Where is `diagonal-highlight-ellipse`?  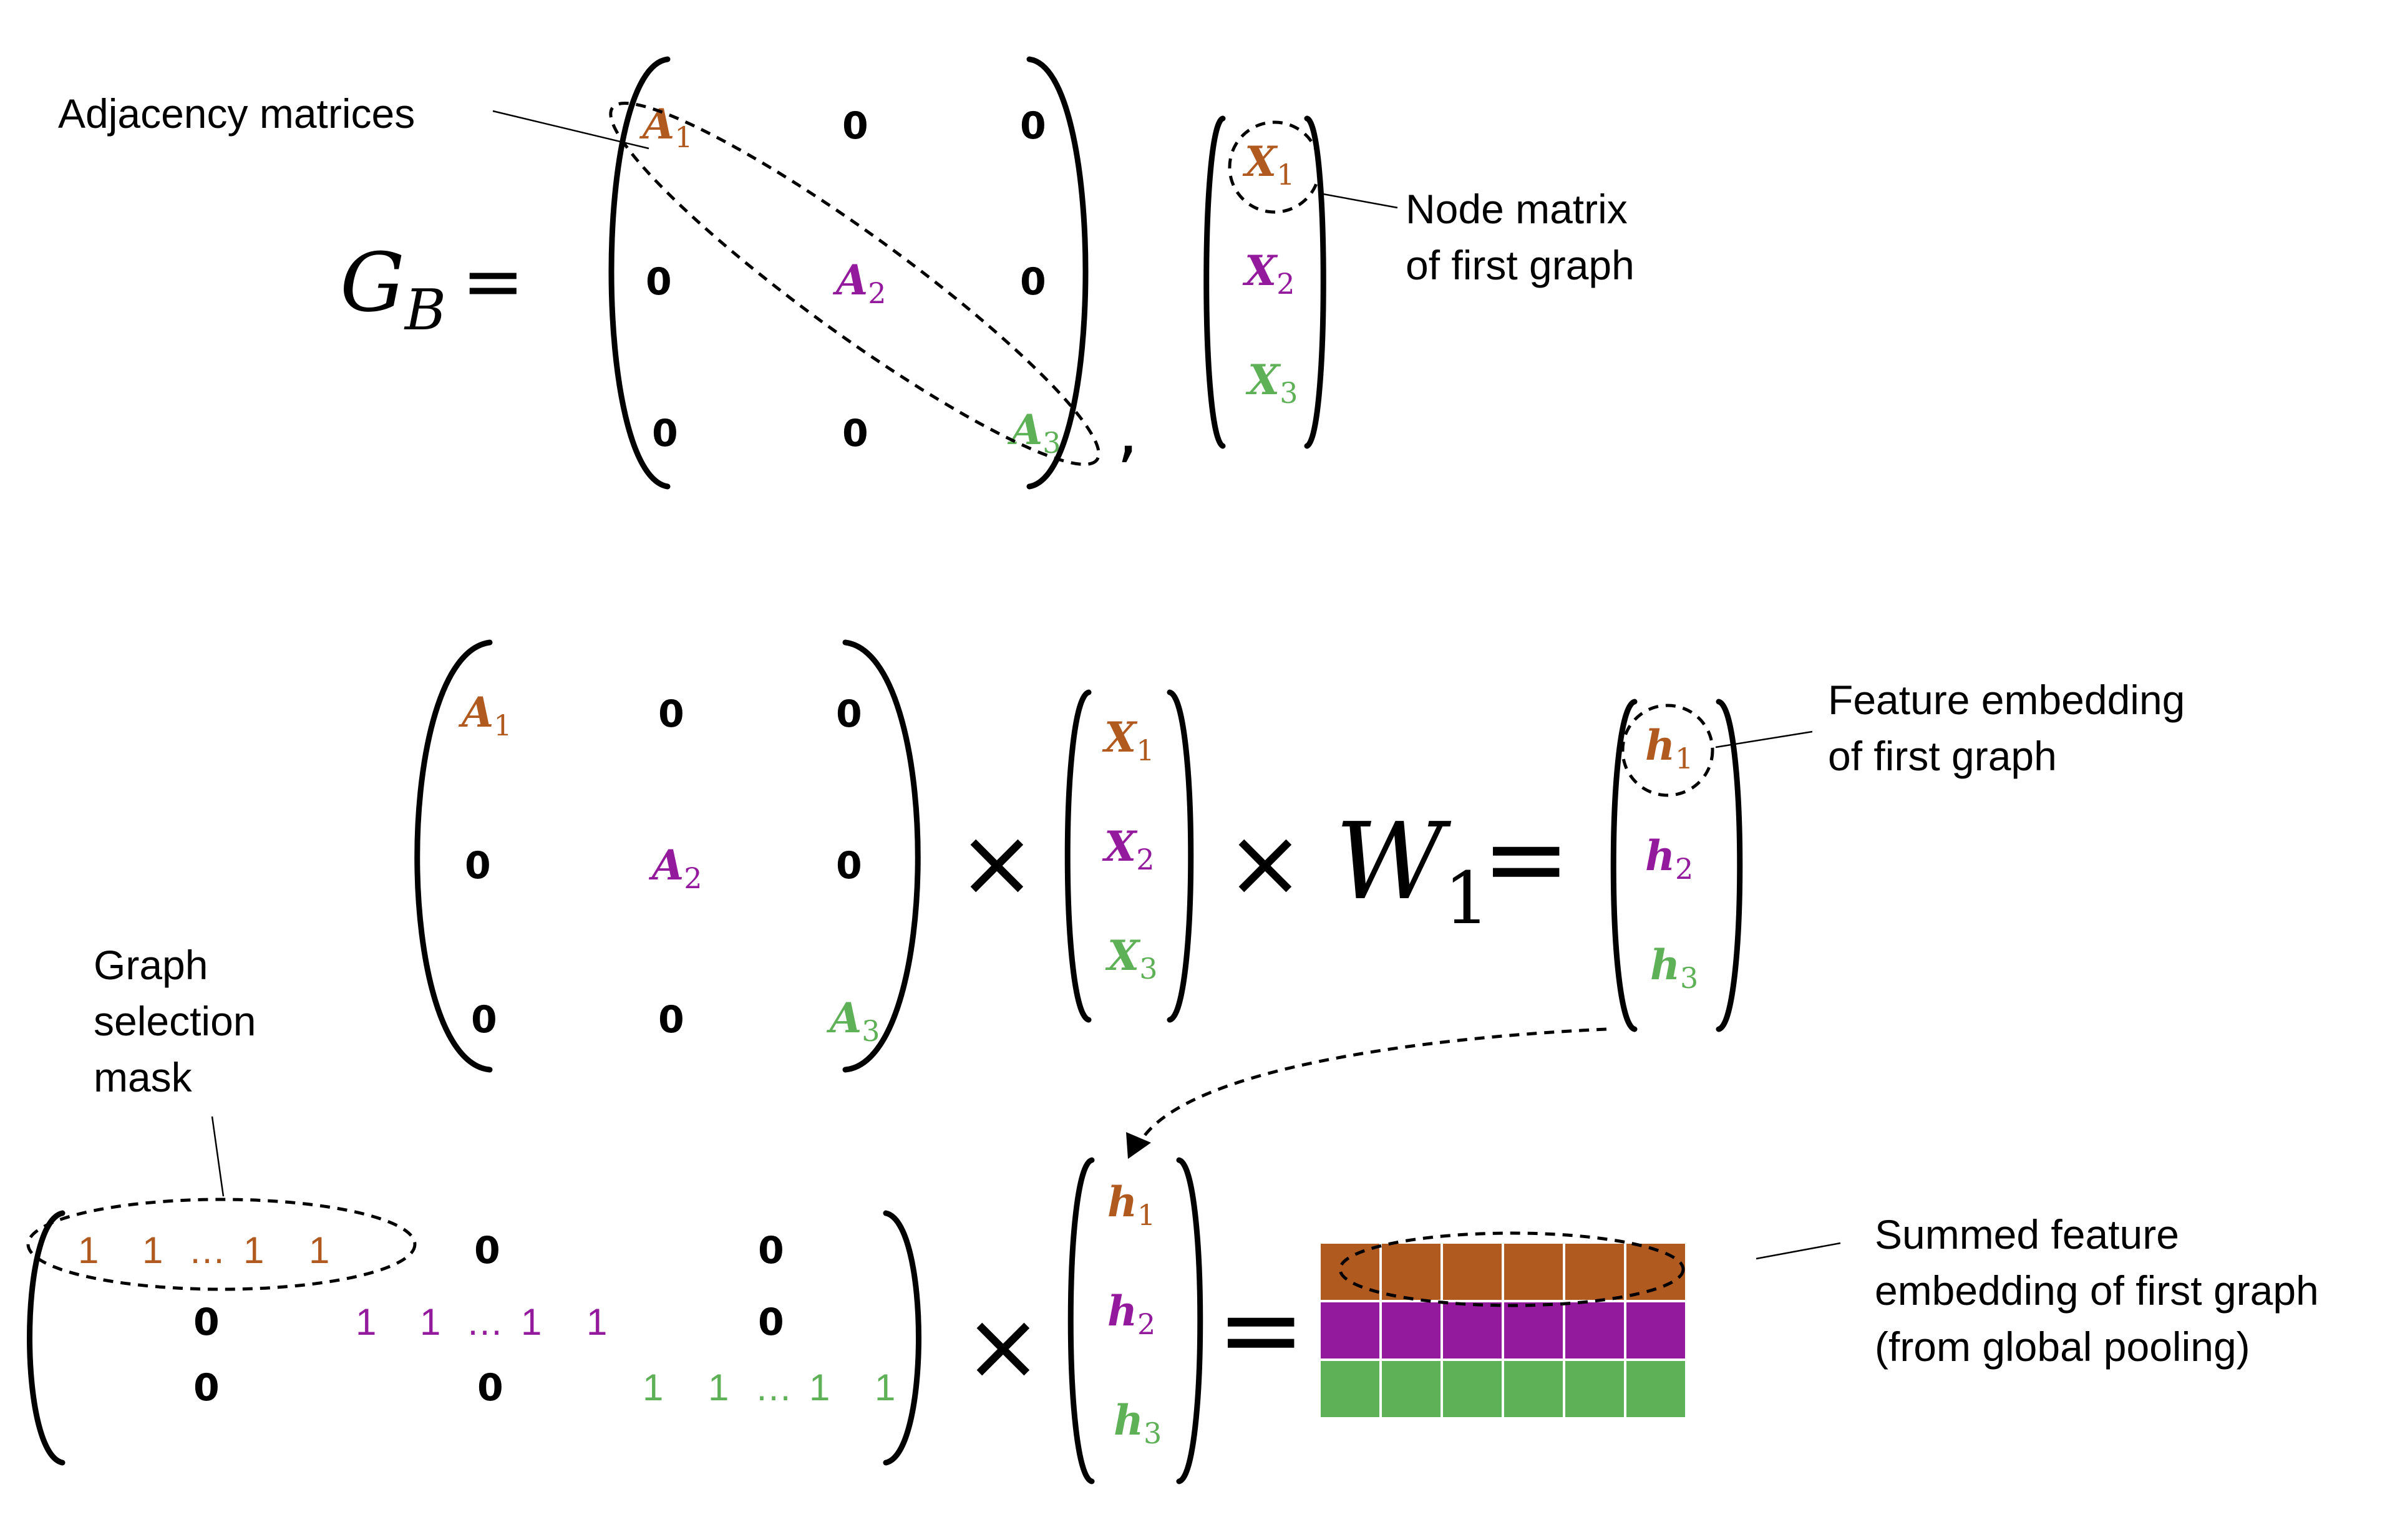
diagonal-highlight-ellipse is located at coordinates (854, 284).